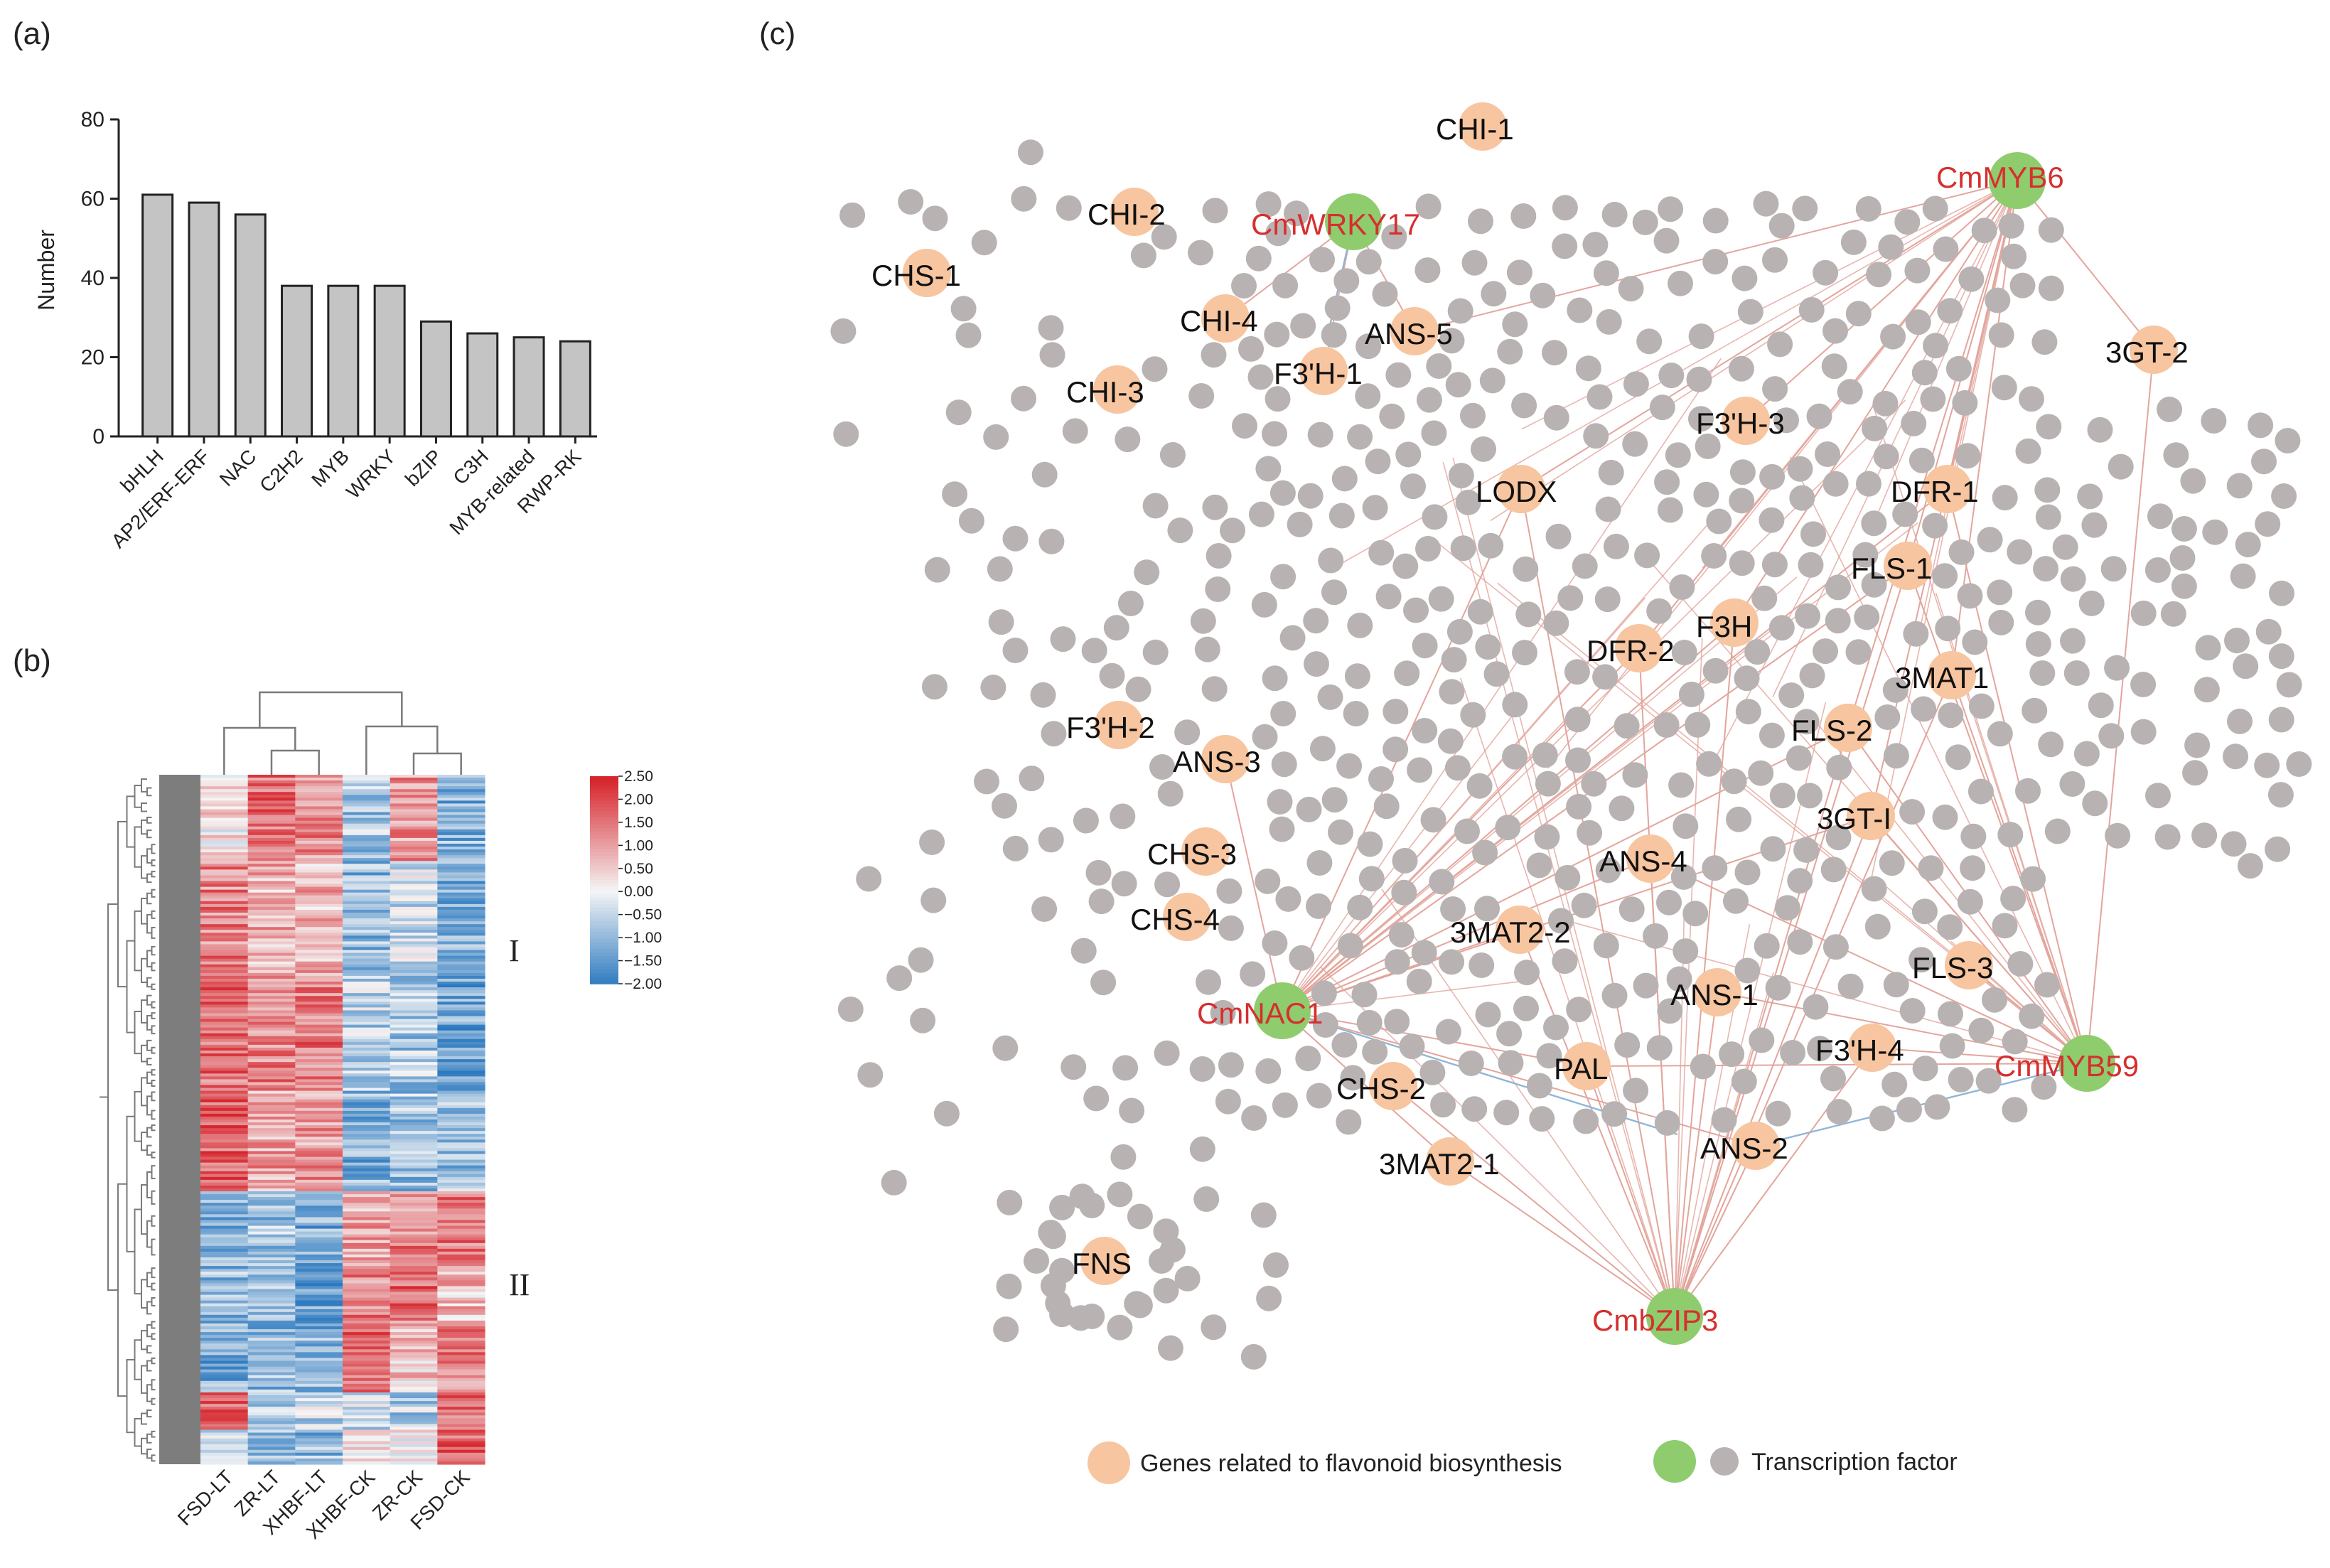  I want to click on network-gene-label: CHS-2, so click(1381, 1089).